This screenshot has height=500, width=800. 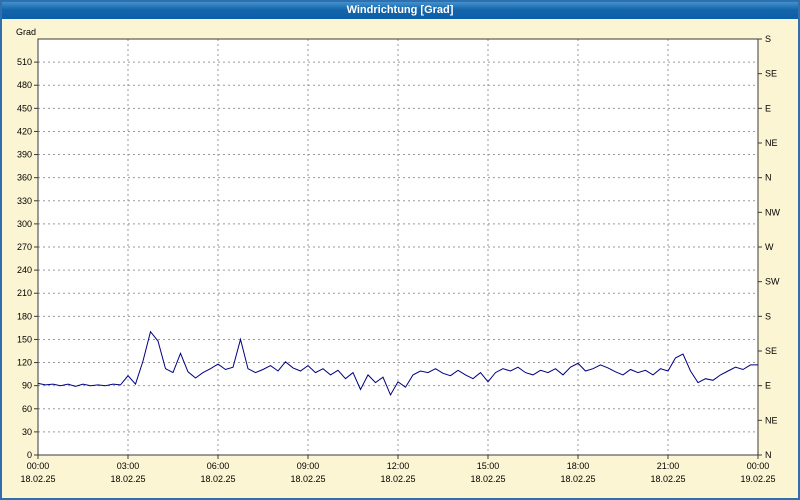 What do you see at coordinates (24, 201) in the screenshot?
I see `left-tick-label: 330` at bounding box center [24, 201].